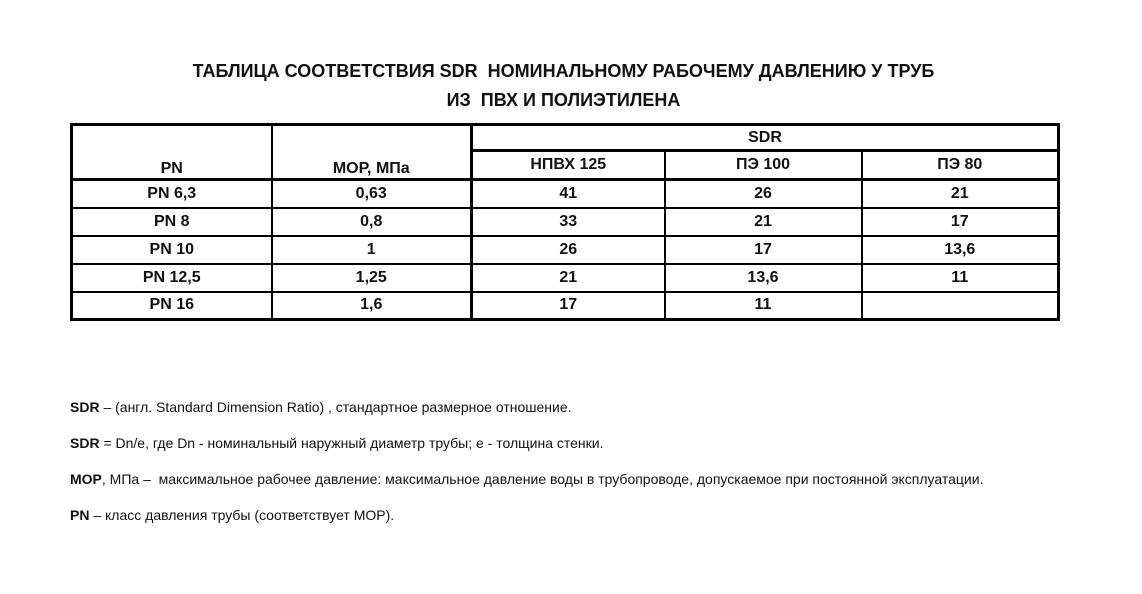 This screenshot has height=594, width=1142. Describe the element at coordinates (763, 165) in the screenshot. I see `header-cell-pe-100: ПЭ 100` at that location.